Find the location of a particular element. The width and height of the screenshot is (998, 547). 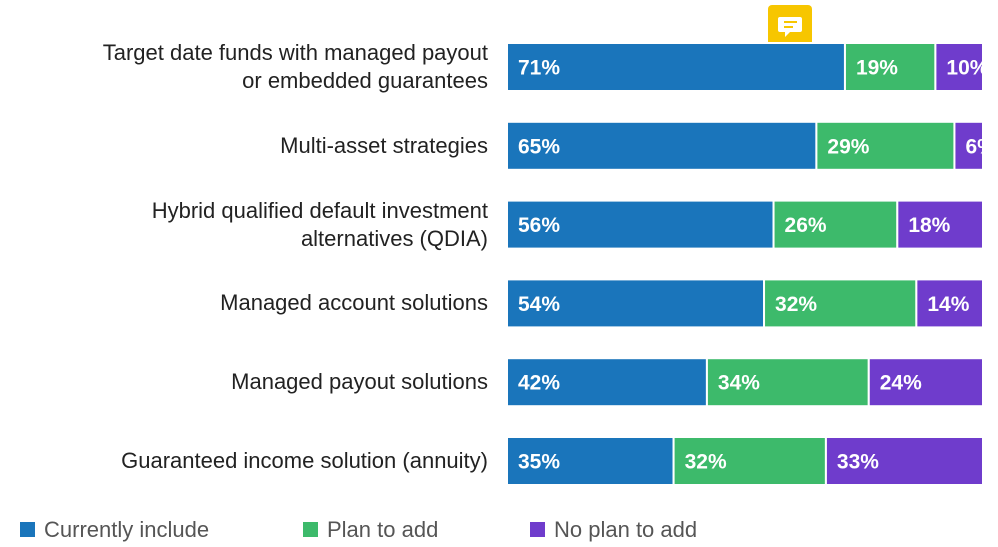

value-label: 14% is located at coordinates (948, 304).